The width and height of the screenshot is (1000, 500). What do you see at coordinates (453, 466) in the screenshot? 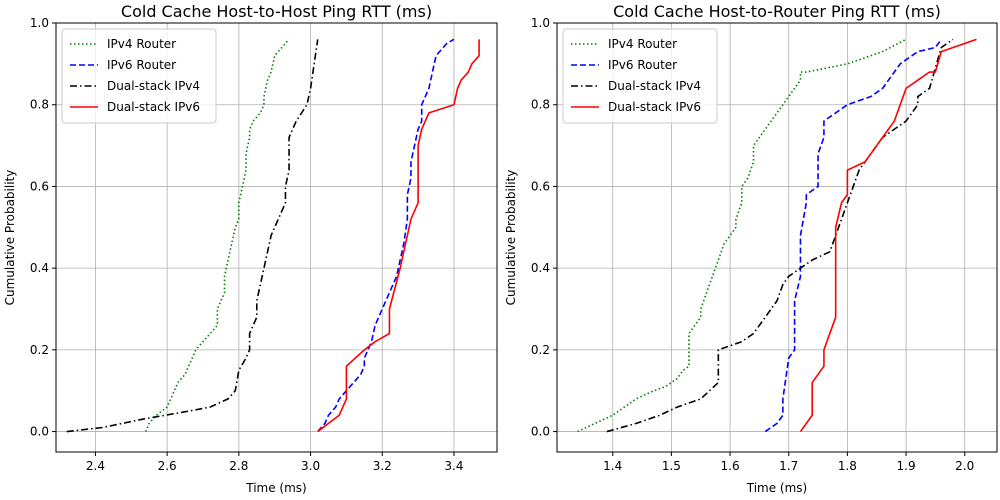
I see `x-tick-label: 3.4` at bounding box center [453, 466].